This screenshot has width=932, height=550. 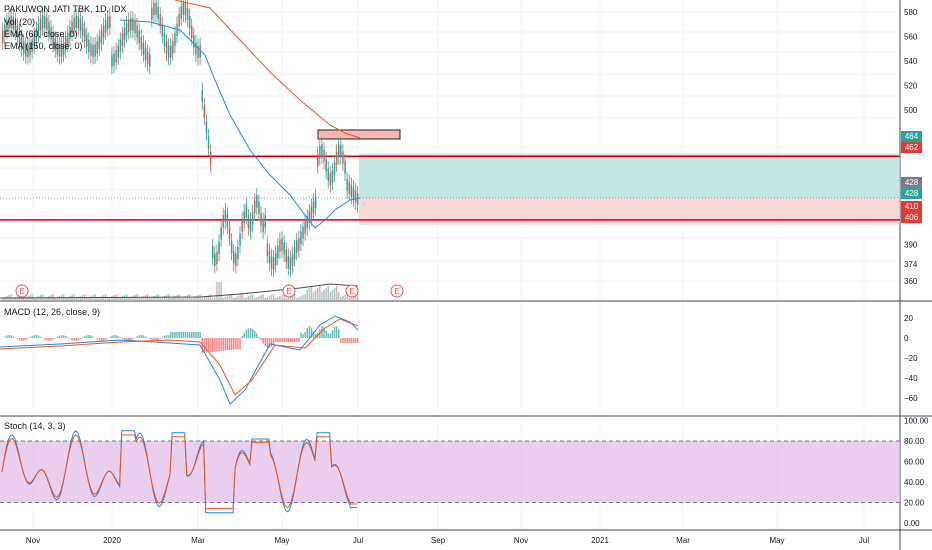 I want to click on price-tick-label: 580, so click(x=911, y=12).